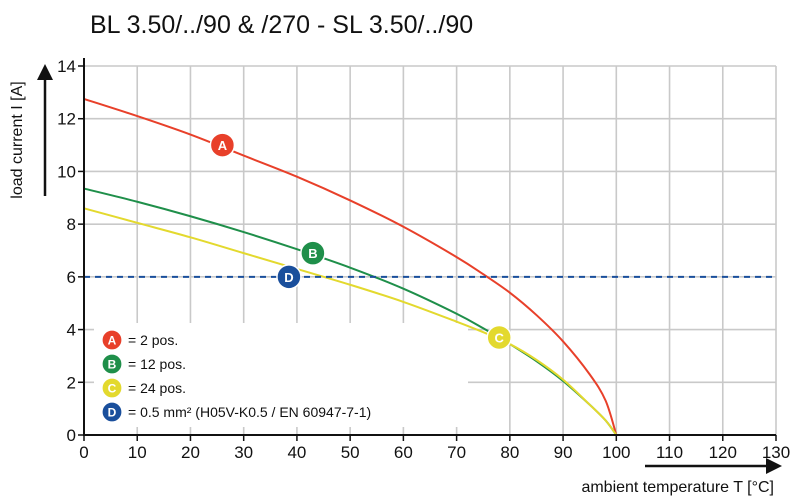 This screenshot has height=500, width=800. I want to click on y-tick-label: 12, so click(66, 119).